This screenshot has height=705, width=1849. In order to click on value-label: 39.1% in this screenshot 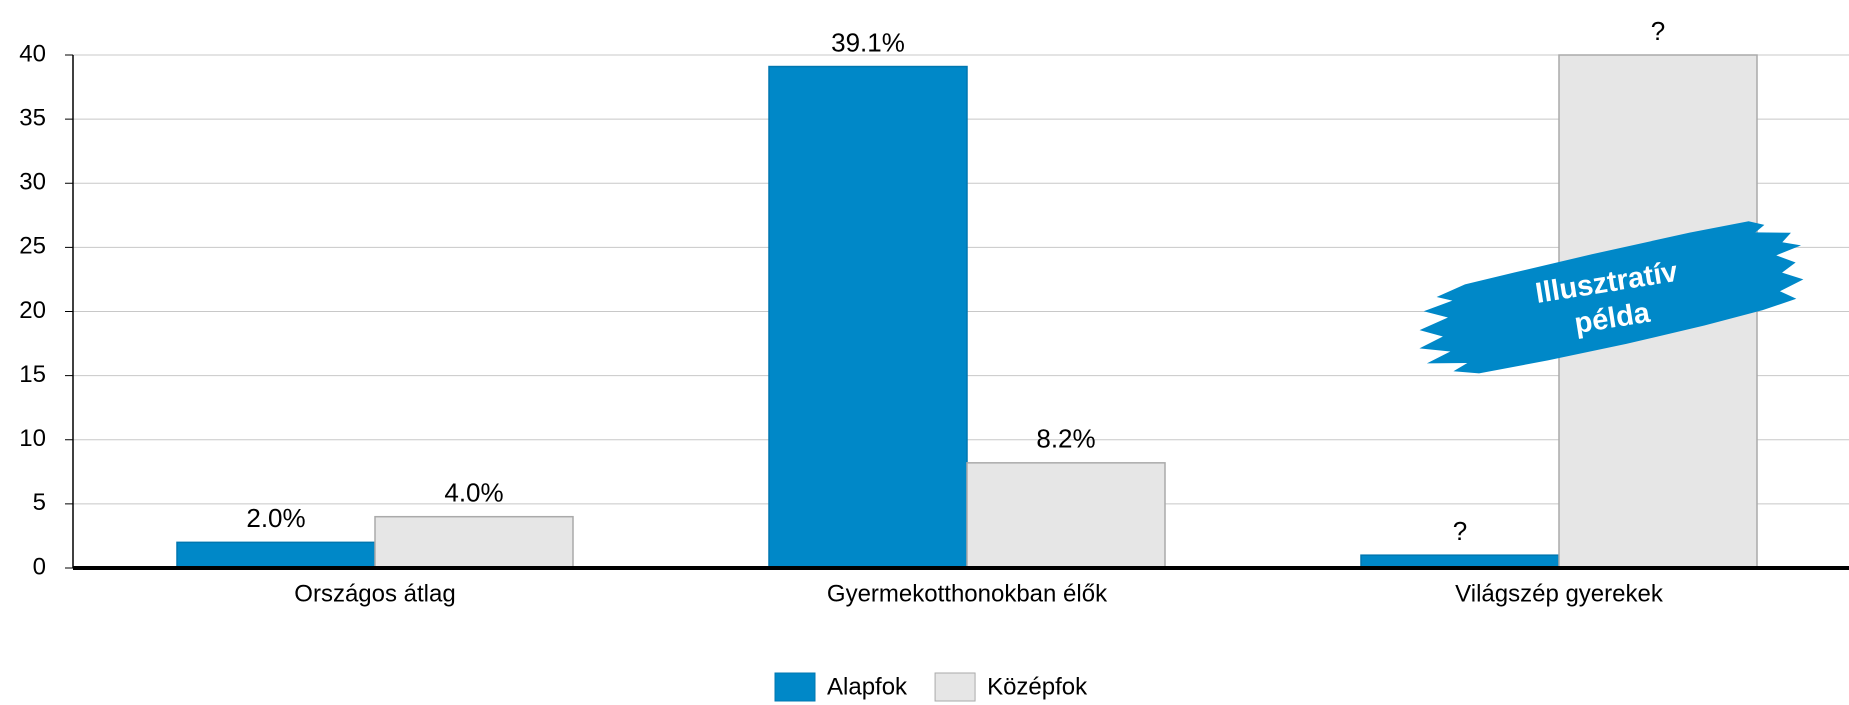, I will do `click(868, 42)`.